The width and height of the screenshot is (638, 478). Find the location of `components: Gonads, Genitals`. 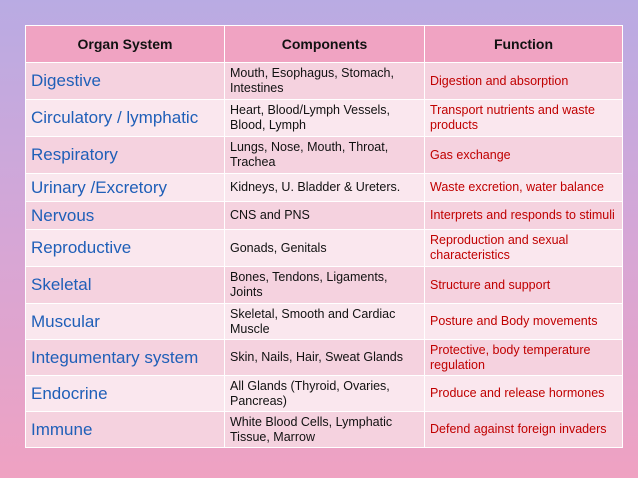

components: Gonads, Genitals is located at coordinates (324, 248).